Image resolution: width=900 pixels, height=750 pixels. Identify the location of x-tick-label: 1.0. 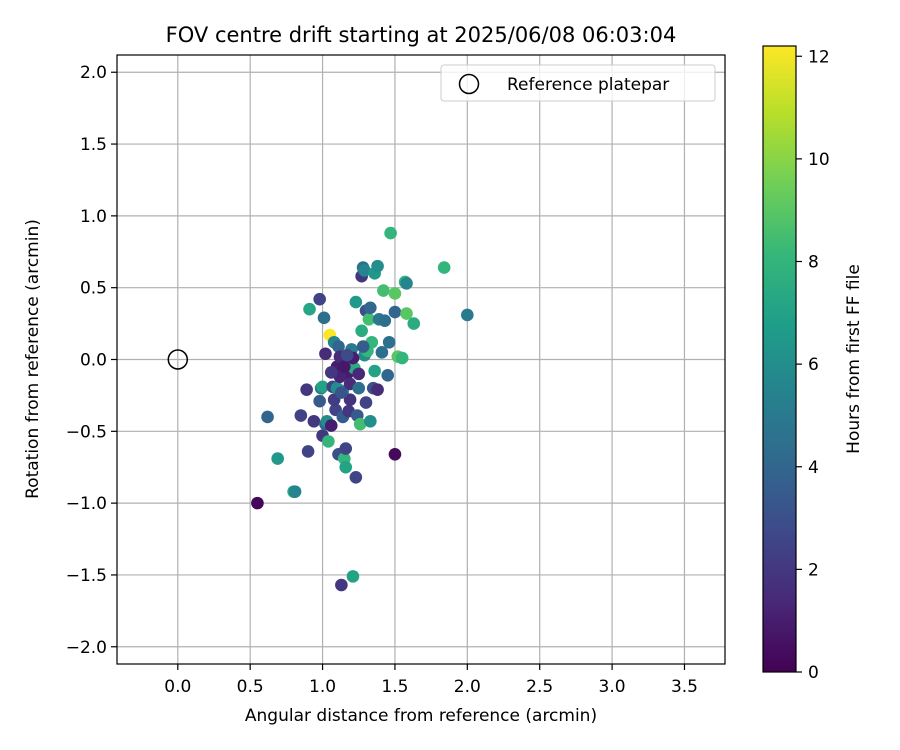
(322, 687).